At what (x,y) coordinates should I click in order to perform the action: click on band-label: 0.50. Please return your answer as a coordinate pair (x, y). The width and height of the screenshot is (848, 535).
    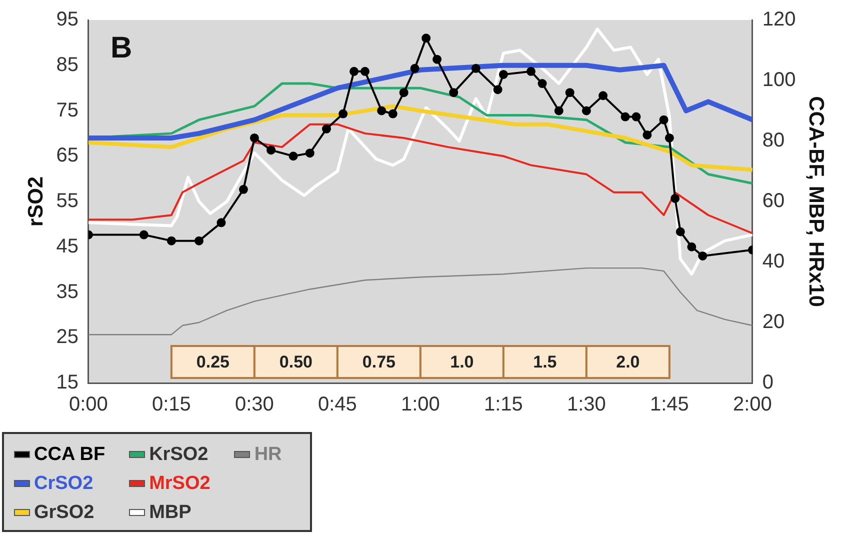
    Looking at the image, I should click on (295, 362).